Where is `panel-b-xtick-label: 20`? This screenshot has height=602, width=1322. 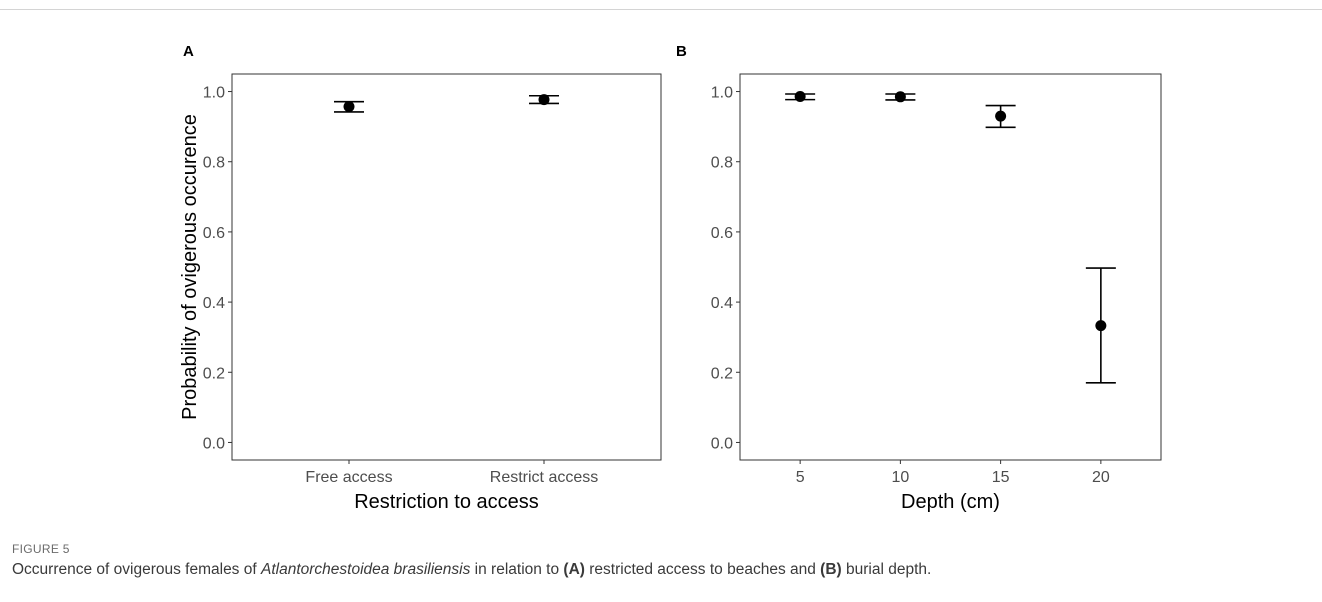
panel-b-xtick-label: 20 is located at coordinates (1101, 477).